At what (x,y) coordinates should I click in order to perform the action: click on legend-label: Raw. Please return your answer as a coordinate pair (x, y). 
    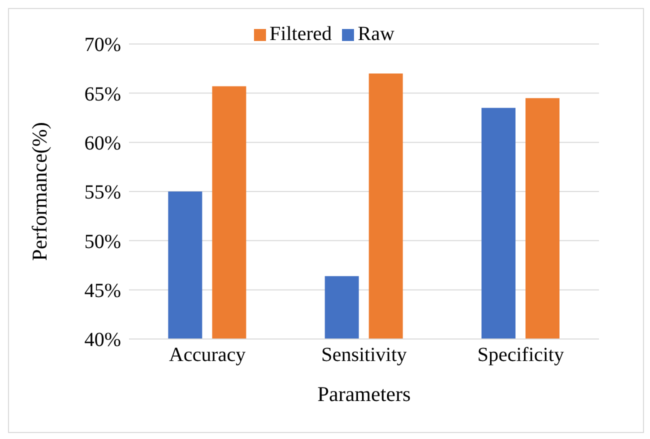
    Looking at the image, I should click on (376, 34).